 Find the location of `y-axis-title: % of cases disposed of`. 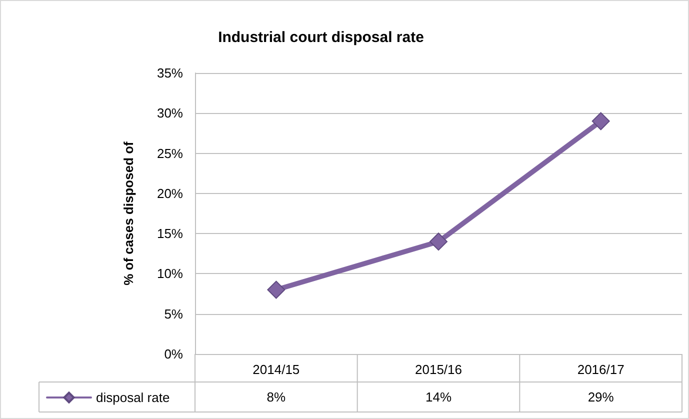

y-axis-title: % of cases disposed of is located at coordinates (128, 213).